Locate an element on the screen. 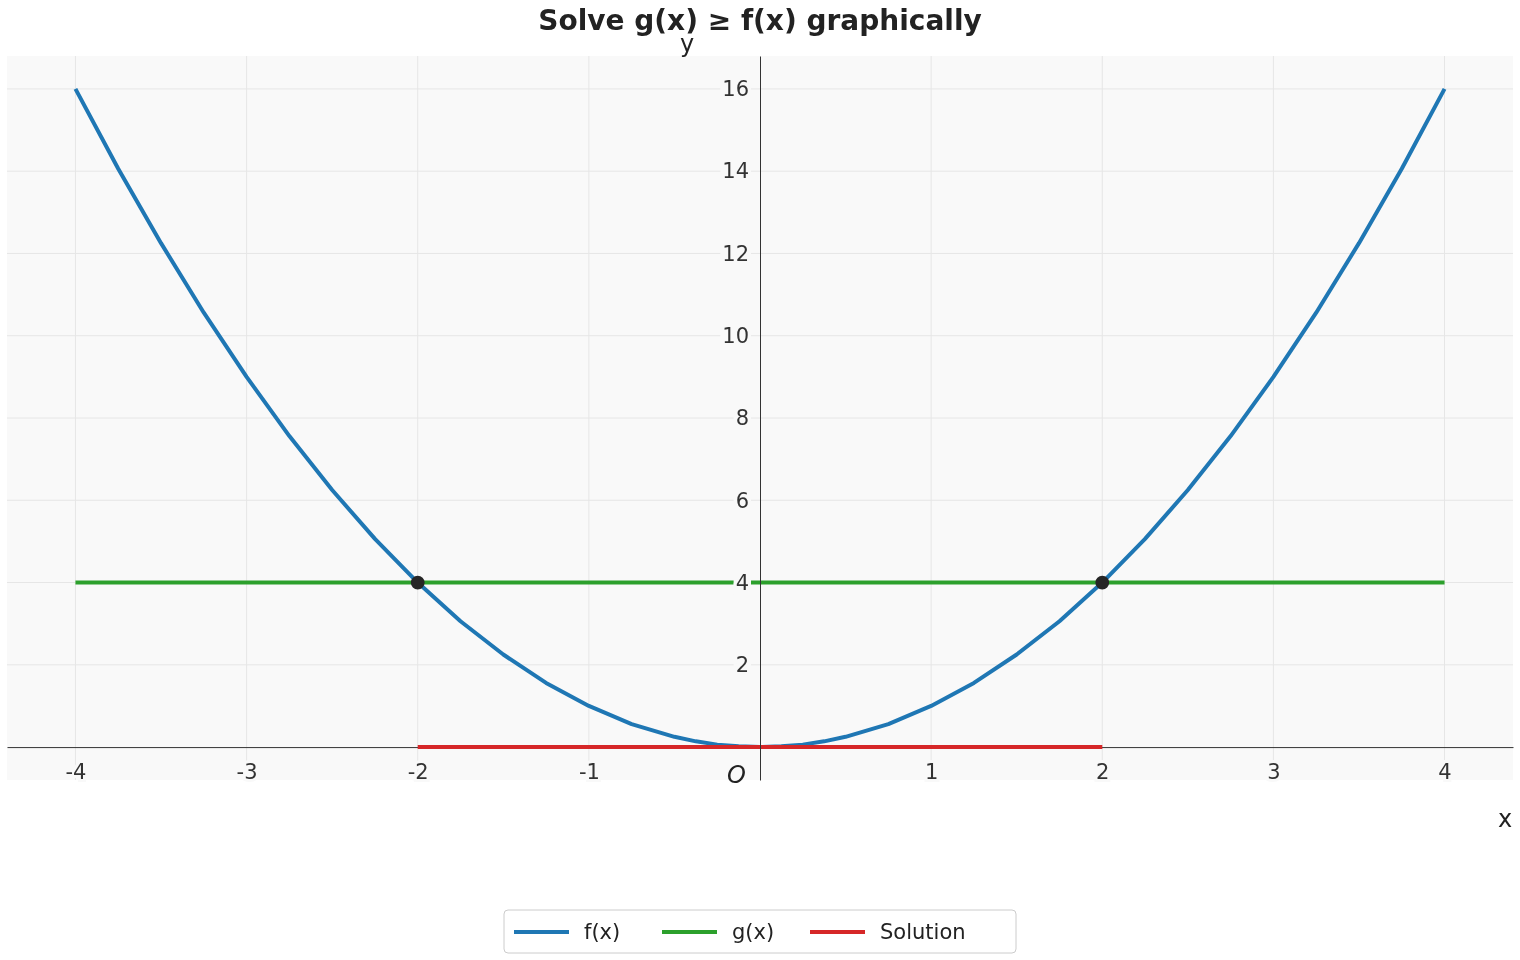 Image resolution: width=1520 pixels, height=960 pixels. x-tick-label: -3 is located at coordinates (247, 772).